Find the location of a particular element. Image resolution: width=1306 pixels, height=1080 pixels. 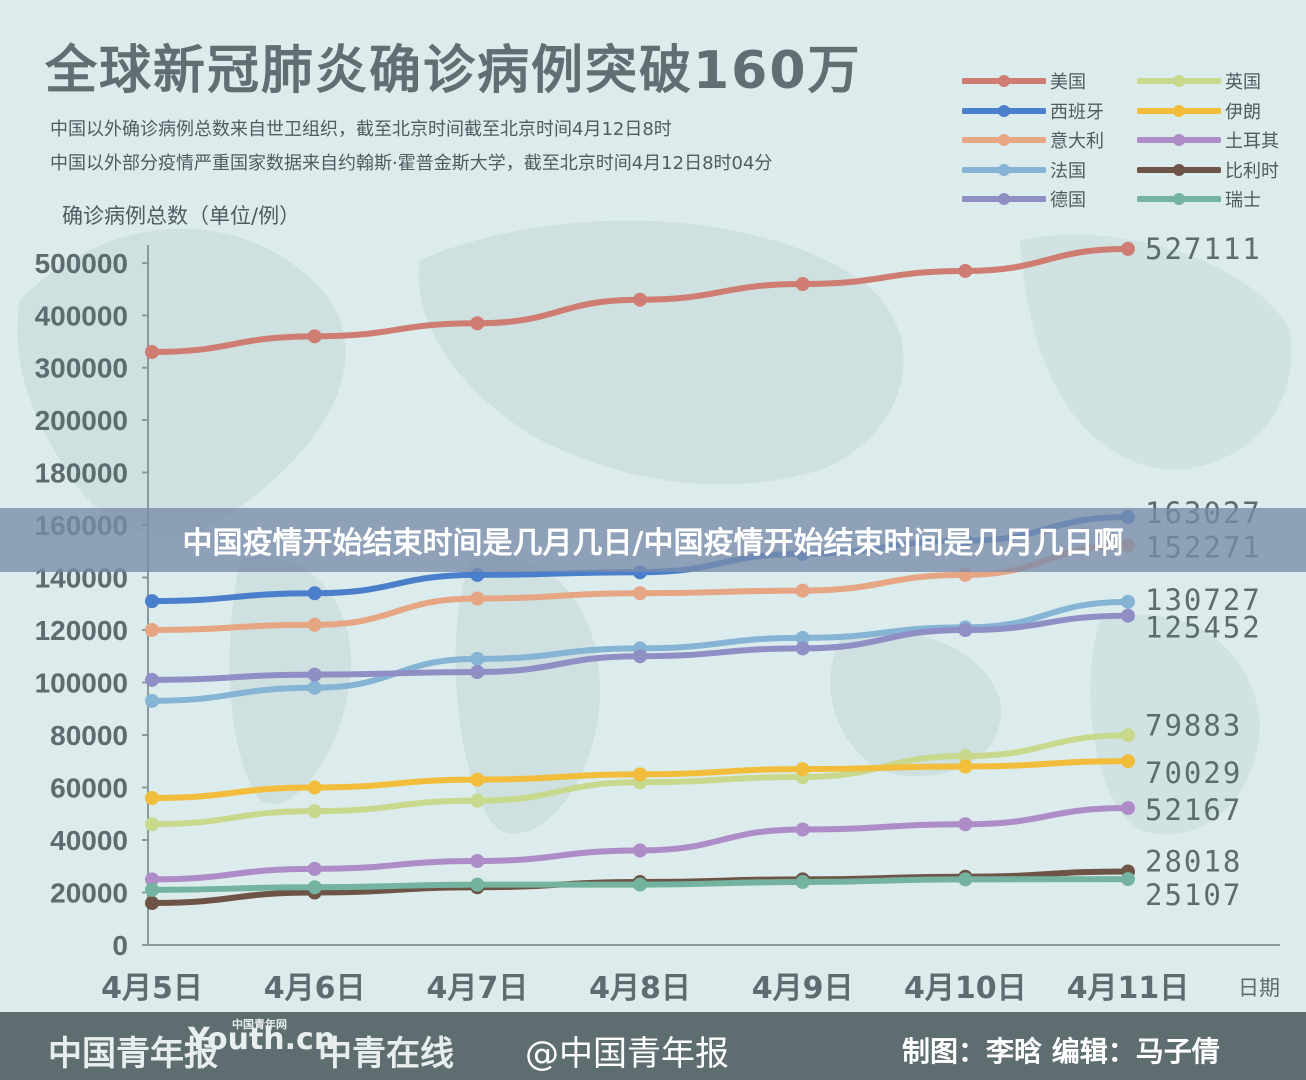

y-tick-label: 120000 is located at coordinates (81, 630).